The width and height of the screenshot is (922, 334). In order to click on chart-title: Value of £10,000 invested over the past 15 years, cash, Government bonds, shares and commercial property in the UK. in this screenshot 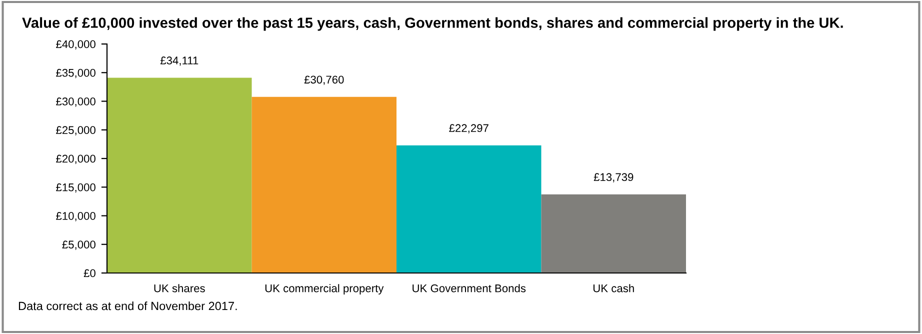, I will do `click(432, 24)`.